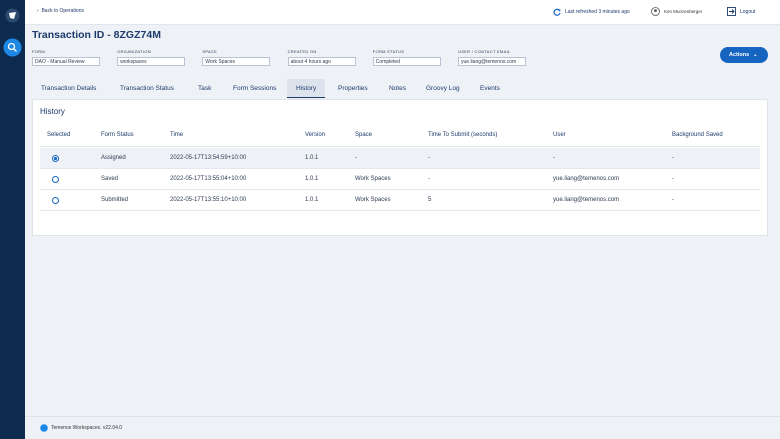 This screenshot has width=780, height=439. I want to click on column-header: Selected, so click(59, 135).